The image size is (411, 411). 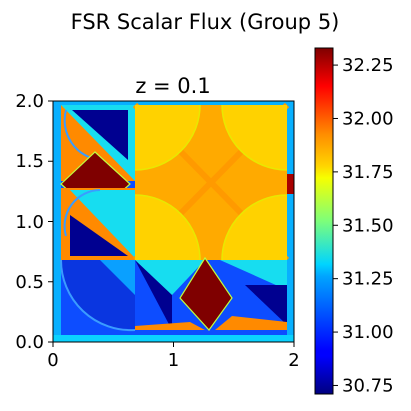 What do you see at coordinates (368, 172) in the screenshot?
I see `colorbar-tick-label: 31.75` at bounding box center [368, 172].